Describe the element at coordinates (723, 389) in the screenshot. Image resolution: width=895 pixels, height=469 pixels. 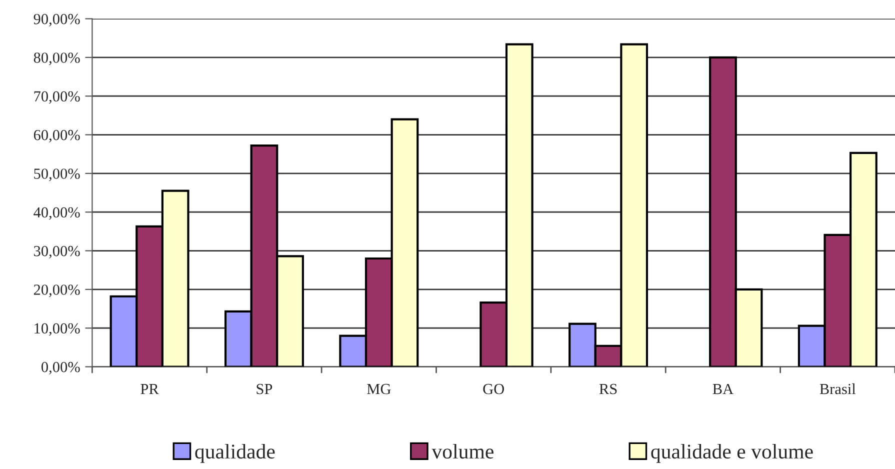
I see `x-tick-label: BA` at that location.